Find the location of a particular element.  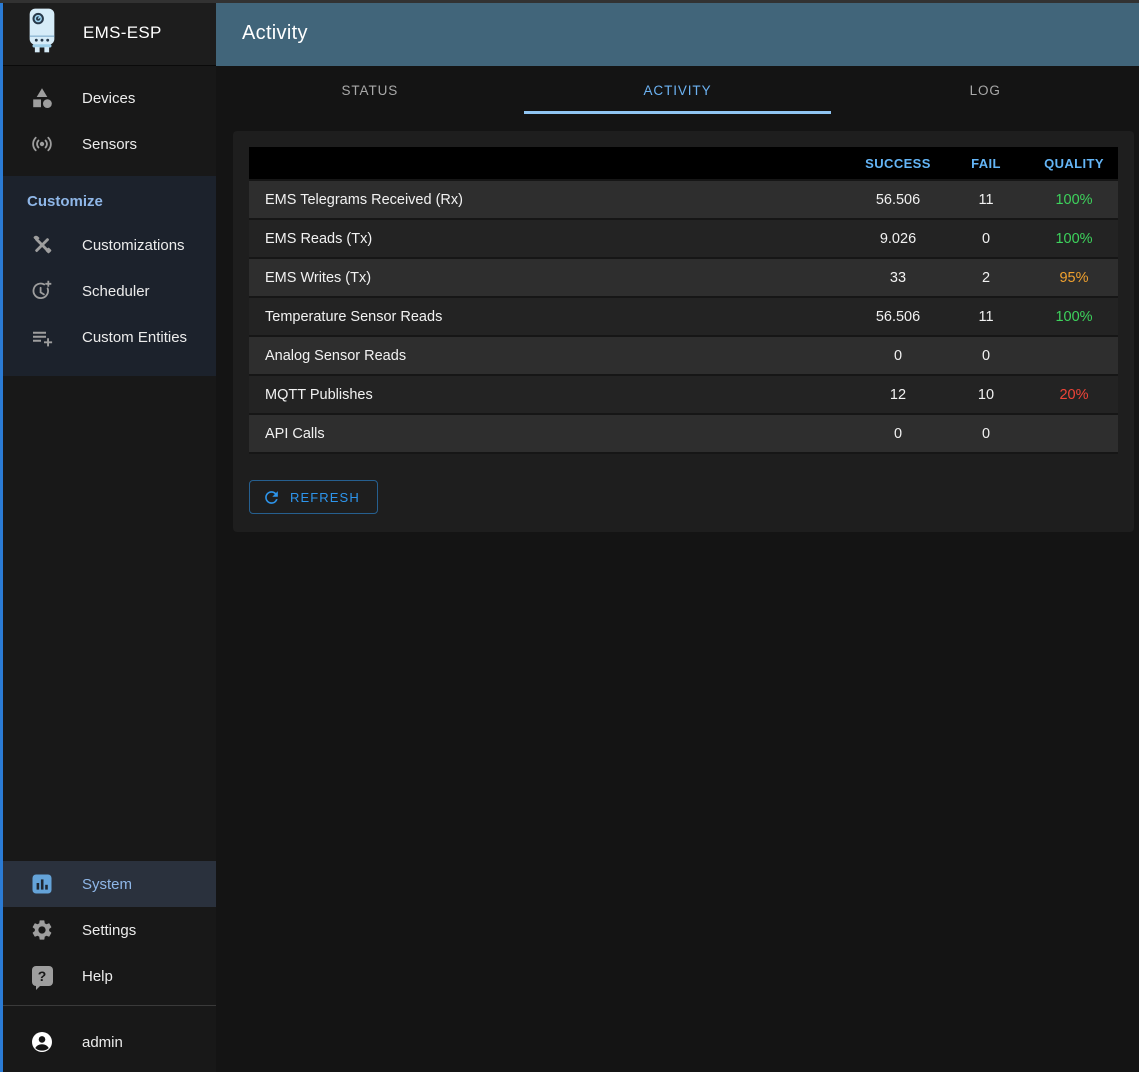

sidebar-item-custom-entities: Custom Entities is located at coordinates (109, 337).